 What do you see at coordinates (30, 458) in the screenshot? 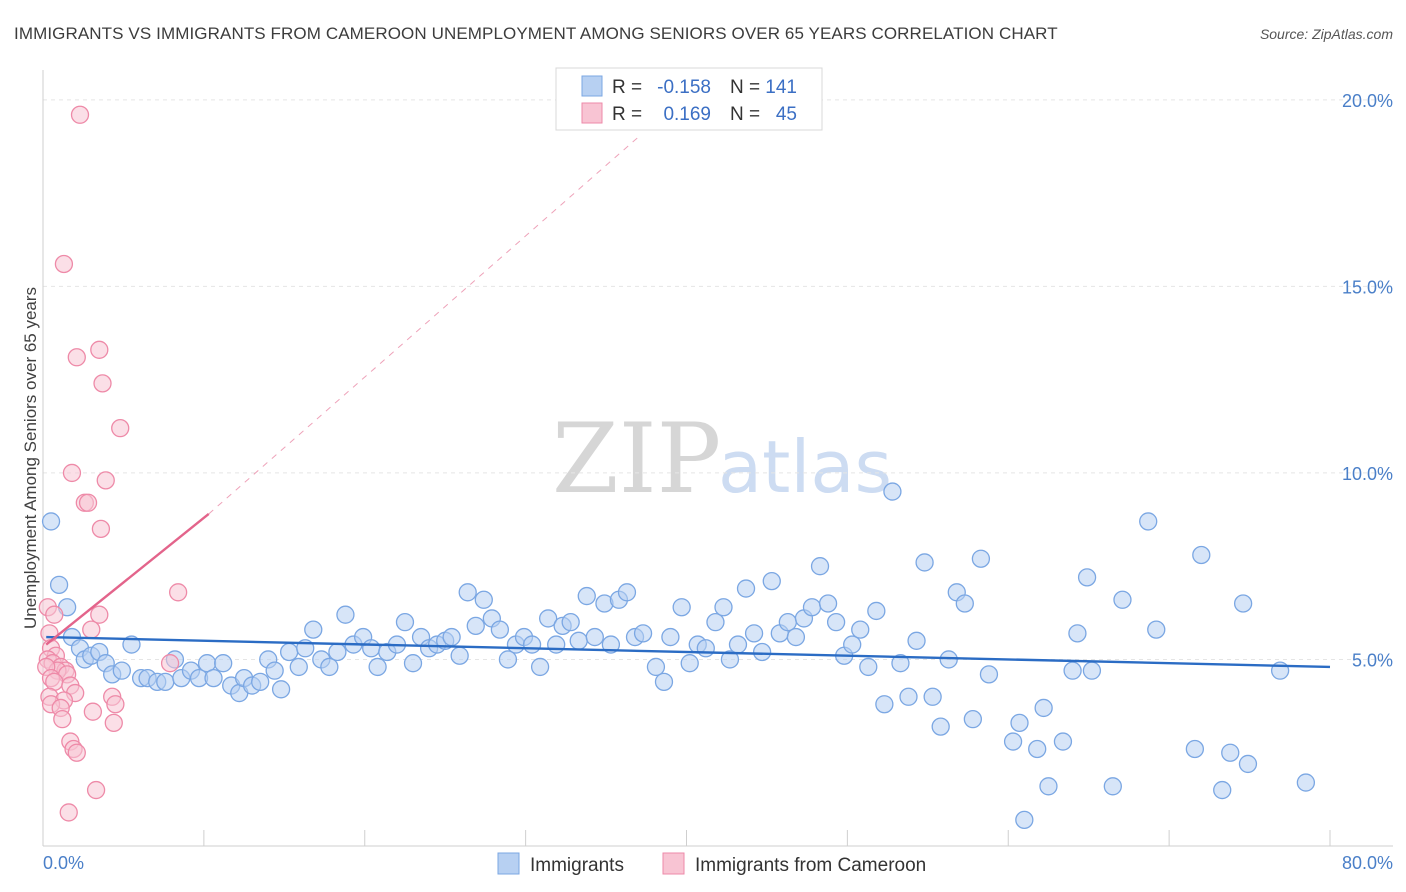
I see `y-axis-label: Unemployment Among Seniors over 65 years` at bounding box center [30, 458].